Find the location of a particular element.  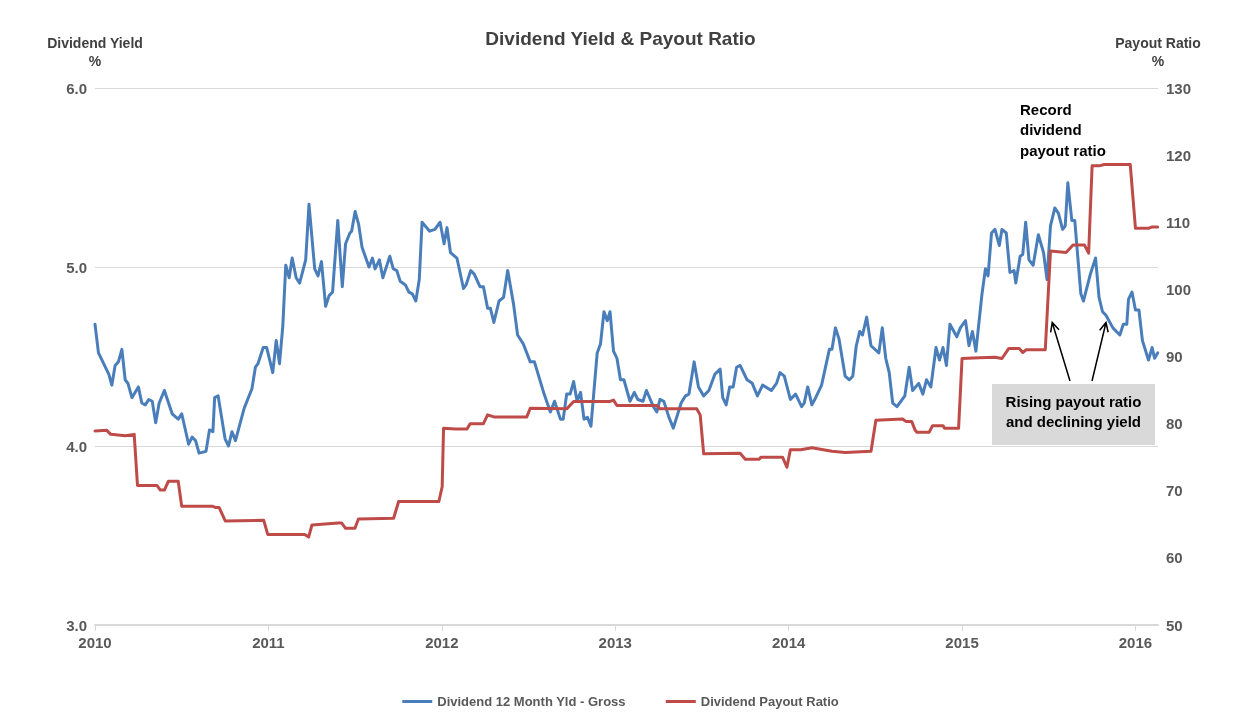

legend-label: Dividend Payout Ratio is located at coordinates (769, 701).